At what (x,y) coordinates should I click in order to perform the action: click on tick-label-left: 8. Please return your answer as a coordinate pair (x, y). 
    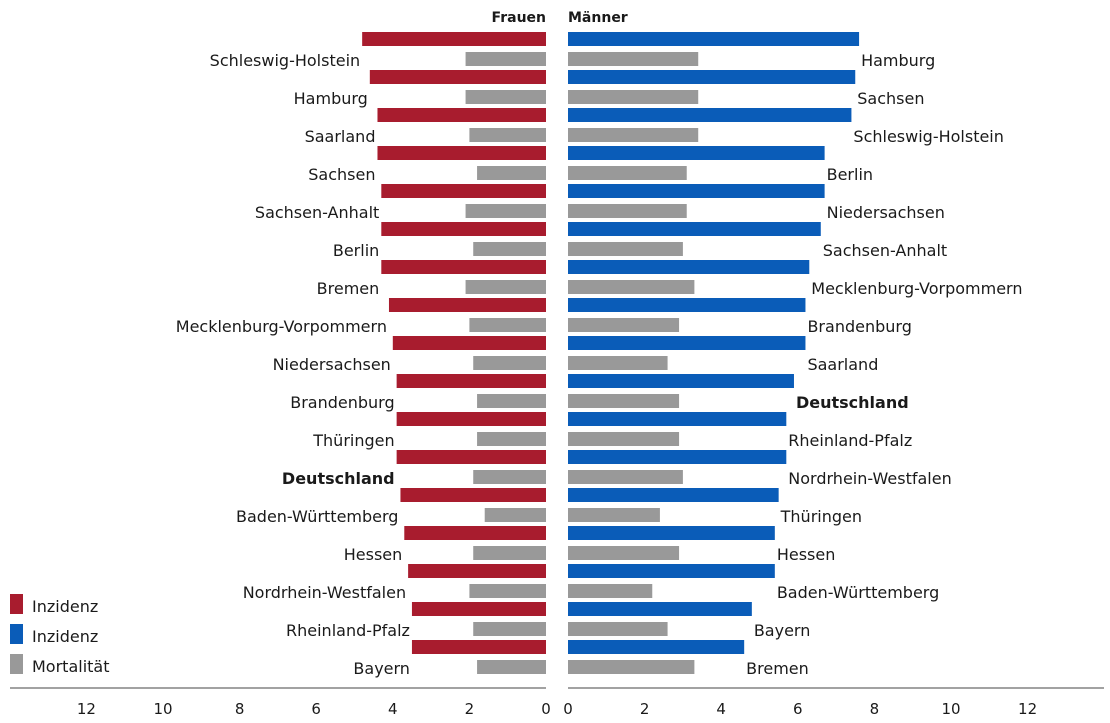
    Looking at the image, I should click on (240, 709).